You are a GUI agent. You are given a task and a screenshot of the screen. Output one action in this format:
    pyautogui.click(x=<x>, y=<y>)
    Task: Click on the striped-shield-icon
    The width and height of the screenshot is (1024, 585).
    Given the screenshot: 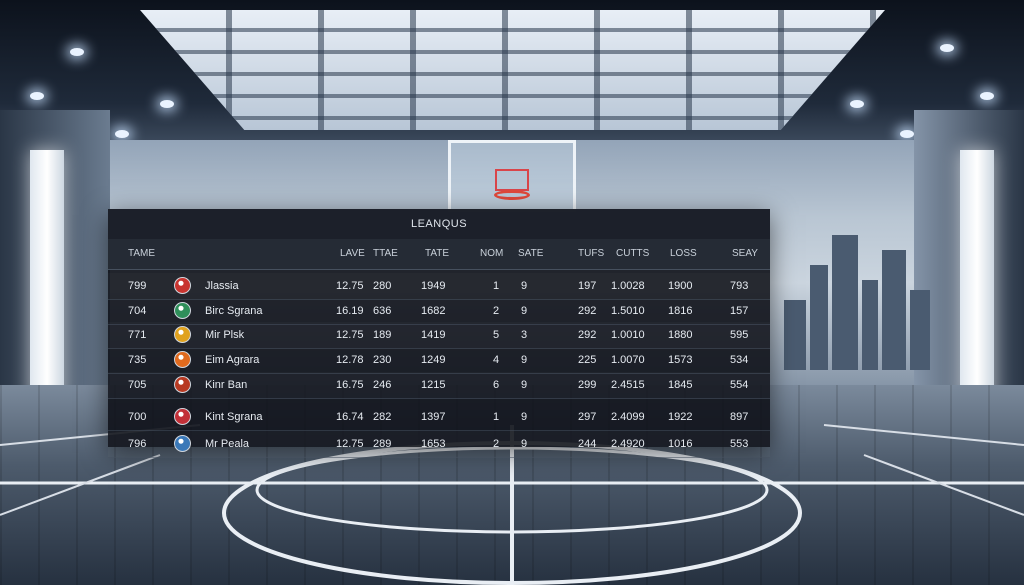 What is the action you would take?
    pyautogui.click(x=182, y=285)
    